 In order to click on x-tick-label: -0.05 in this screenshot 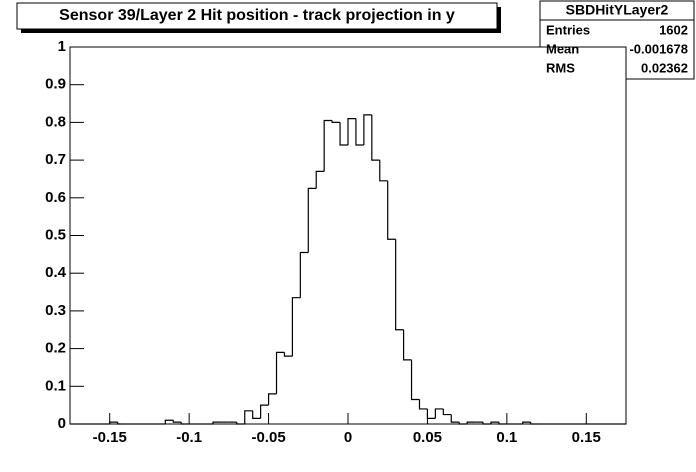, I will do `click(268, 437)`.